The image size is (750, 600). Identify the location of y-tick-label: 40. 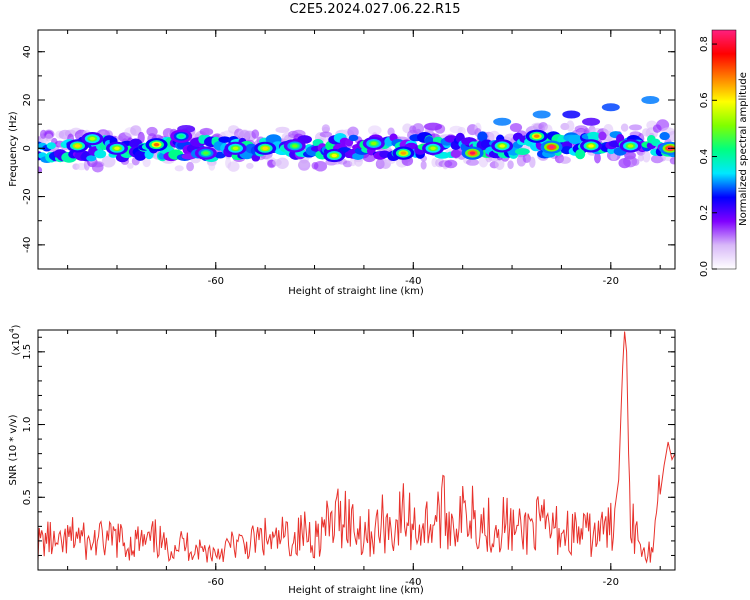
(27, 51).